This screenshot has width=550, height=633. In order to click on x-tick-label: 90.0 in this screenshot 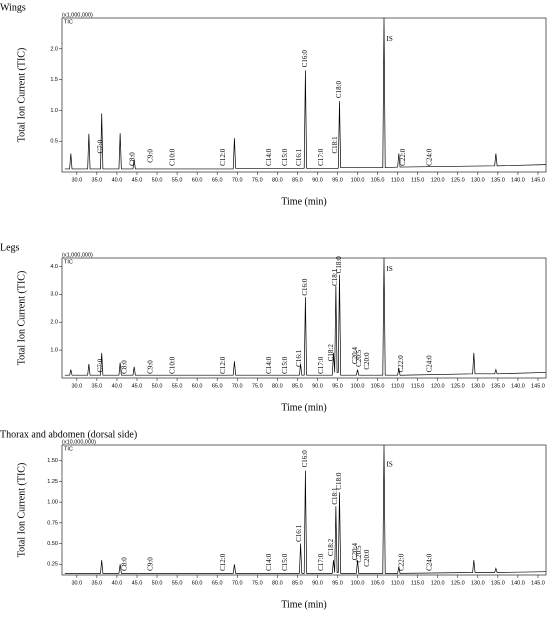, I will do `click(317, 583)`.